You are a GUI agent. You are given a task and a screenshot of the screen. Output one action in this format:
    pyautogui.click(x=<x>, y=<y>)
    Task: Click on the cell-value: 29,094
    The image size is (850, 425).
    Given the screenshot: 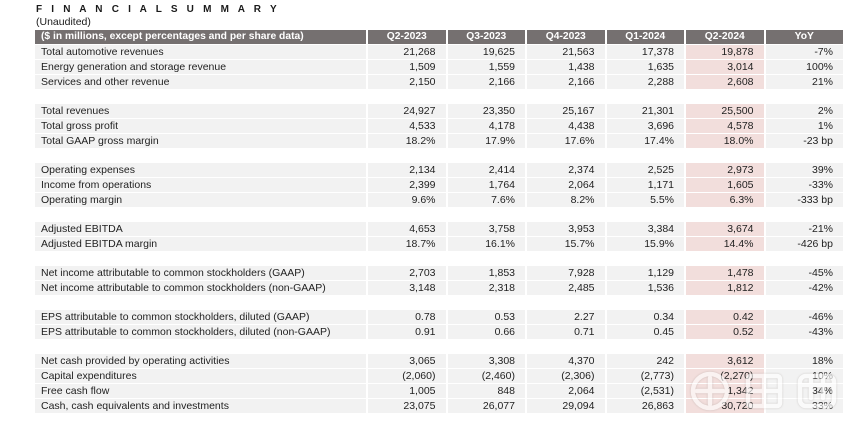 What is the action you would take?
    pyautogui.click(x=565, y=406)
    